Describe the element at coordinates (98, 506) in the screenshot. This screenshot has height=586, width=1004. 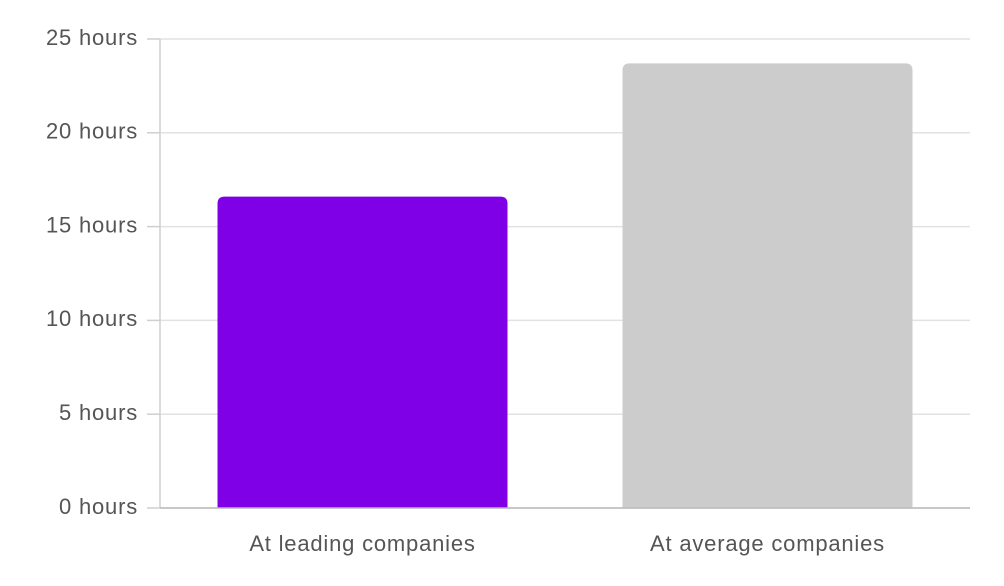
I see `y-tick-label: 0 hours` at that location.